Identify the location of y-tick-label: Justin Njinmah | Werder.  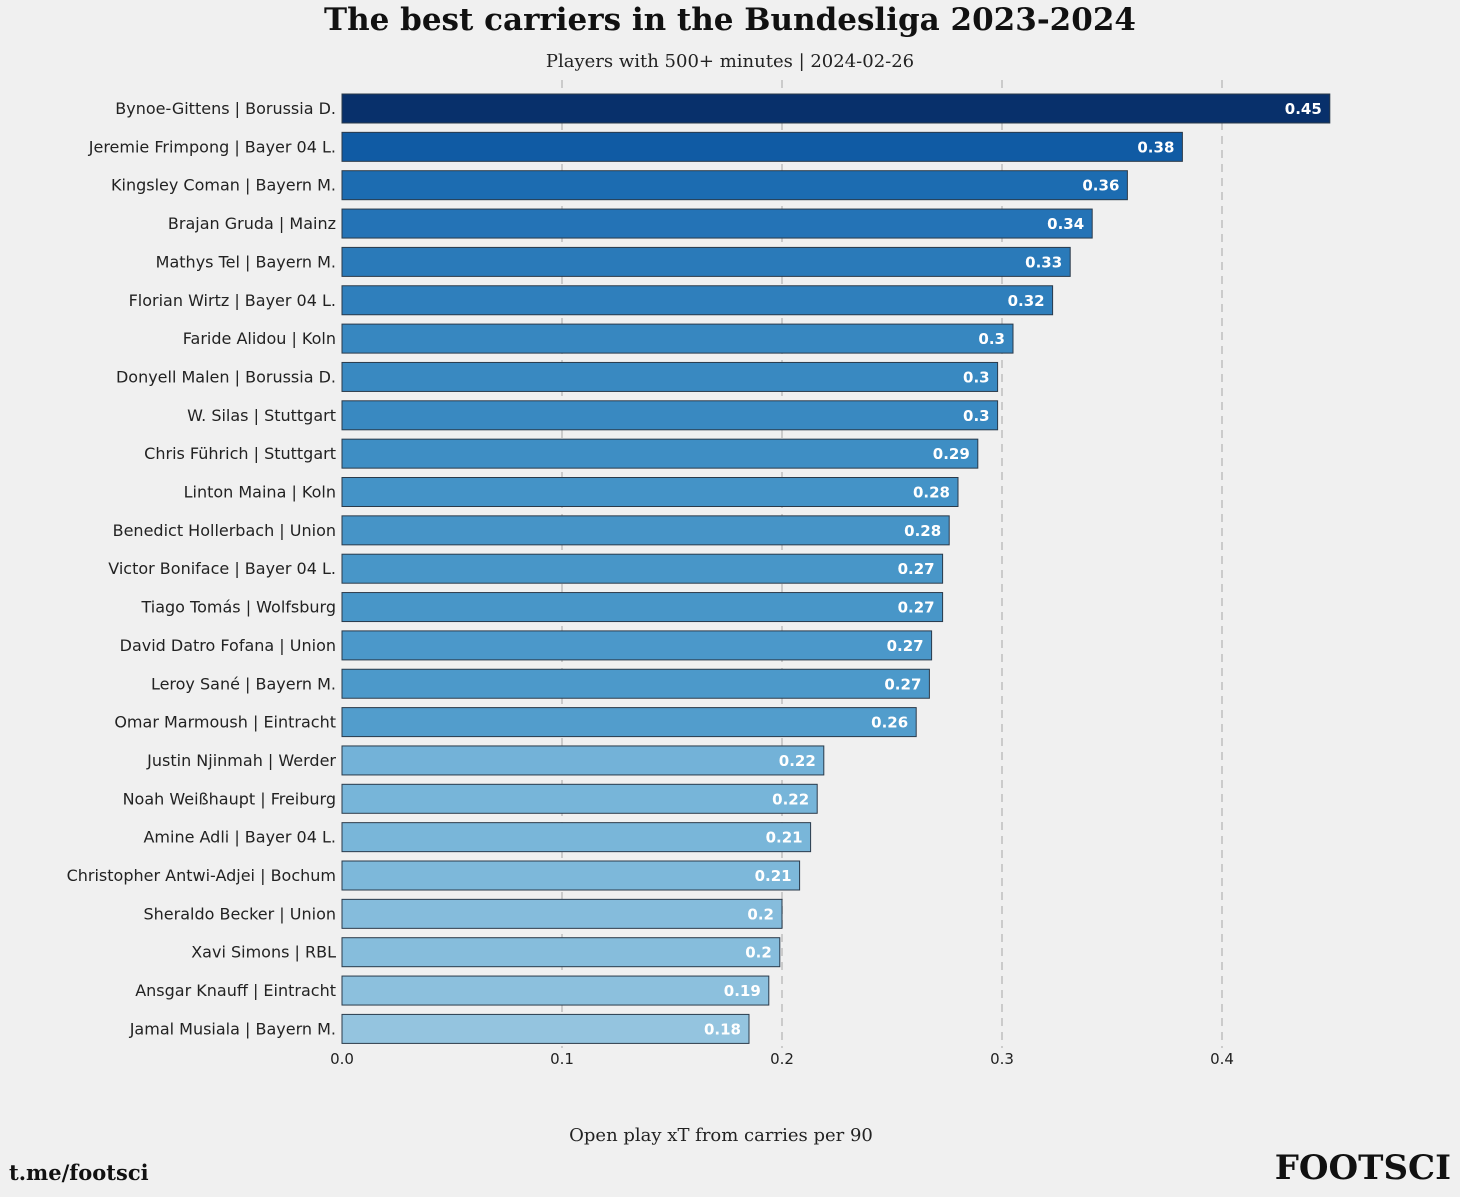
(241, 760).